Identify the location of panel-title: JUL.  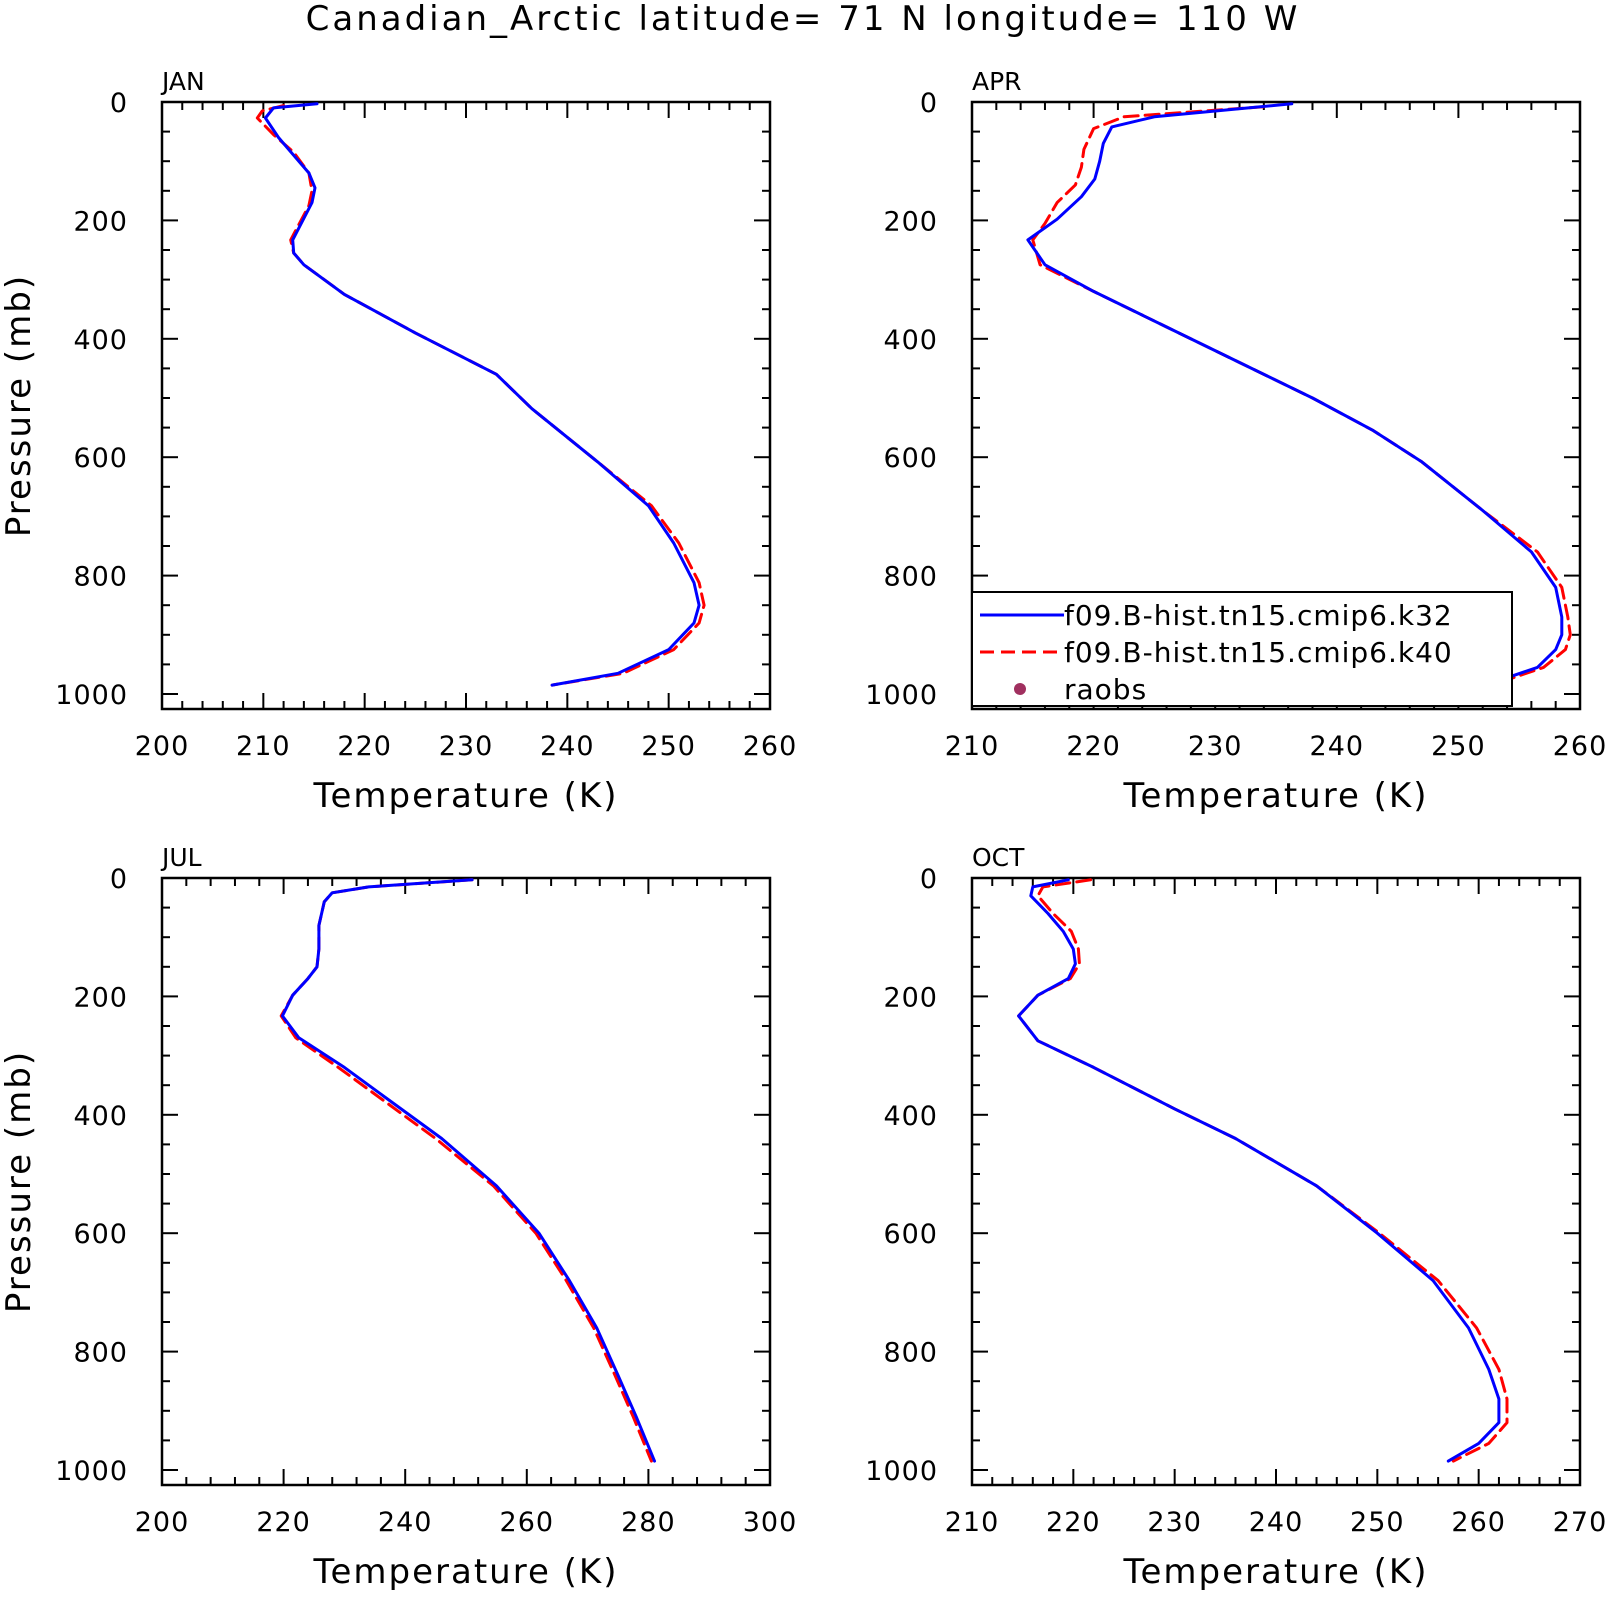
(181, 857).